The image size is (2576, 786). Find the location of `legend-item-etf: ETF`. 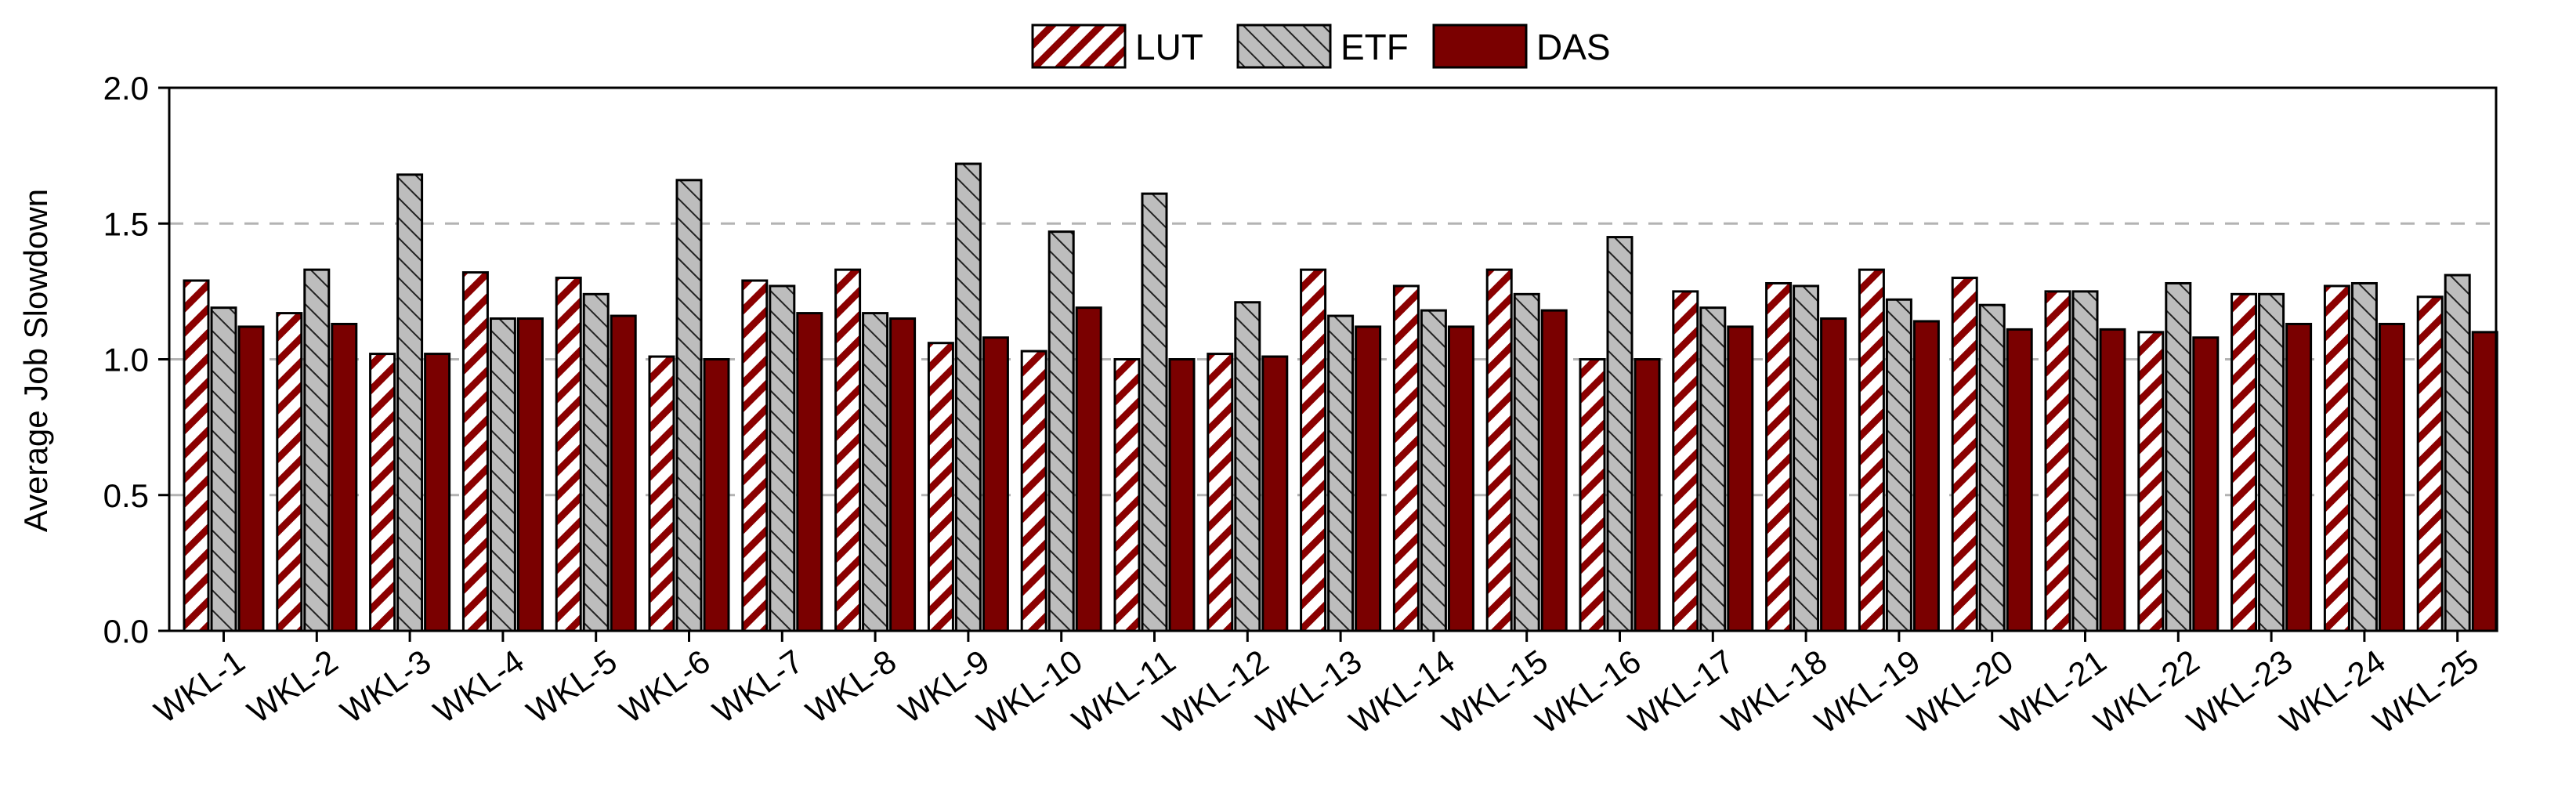

legend-item-etf: ETF is located at coordinates (1322, 46).